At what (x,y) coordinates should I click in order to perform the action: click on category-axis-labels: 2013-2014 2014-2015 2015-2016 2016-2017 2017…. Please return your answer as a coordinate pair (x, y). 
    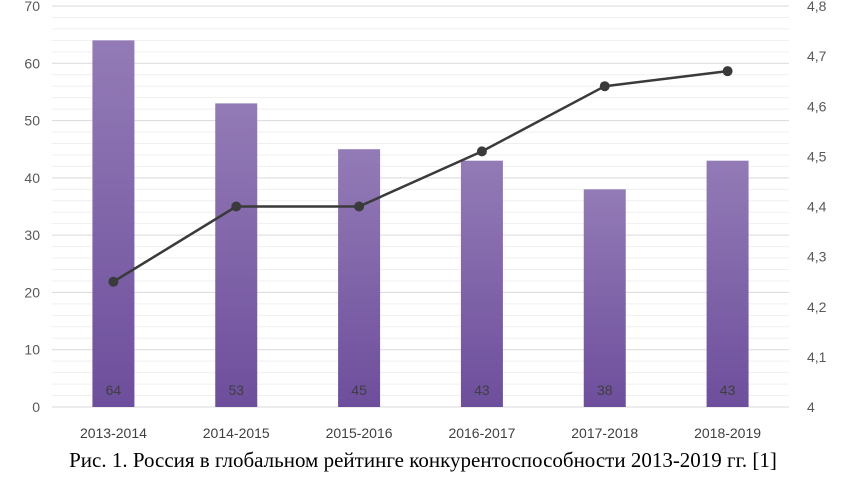
    Looking at the image, I should click on (420, 433).